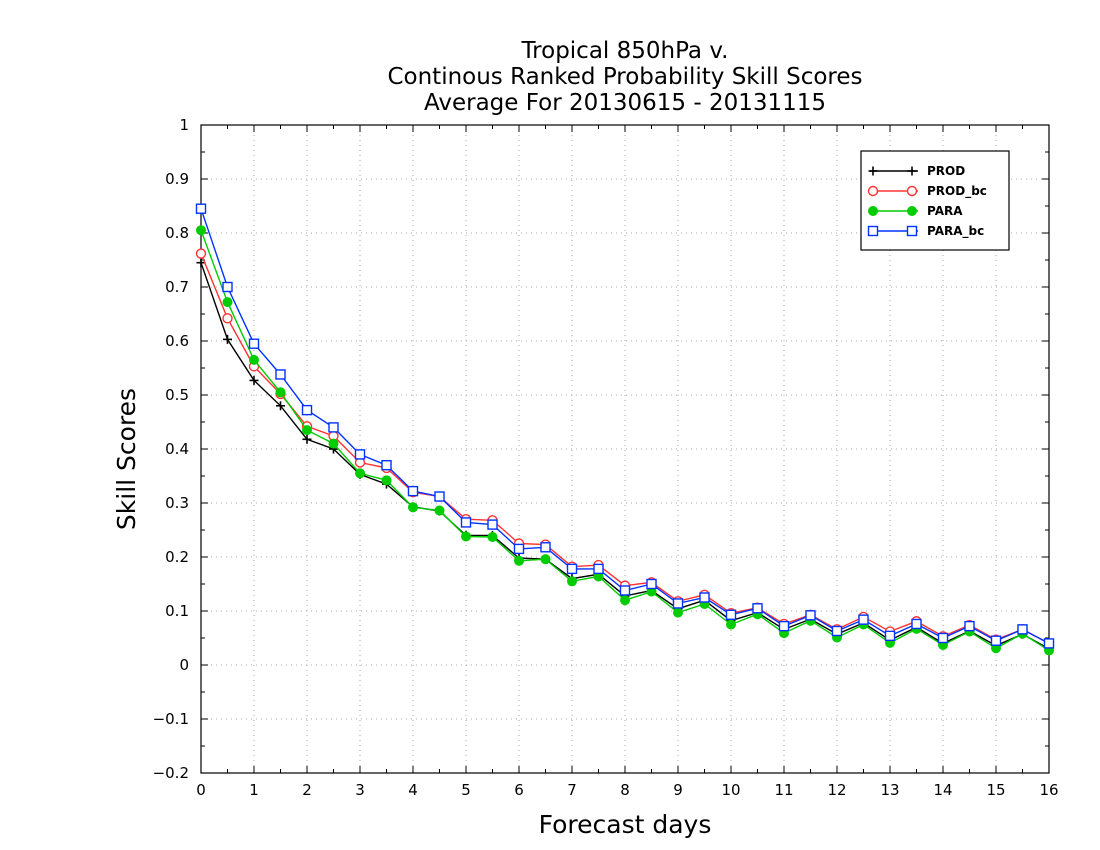  Describe the element at coordinates (177, 395) in the screenshot. I see `y-tick-label: 0.5` at that location.